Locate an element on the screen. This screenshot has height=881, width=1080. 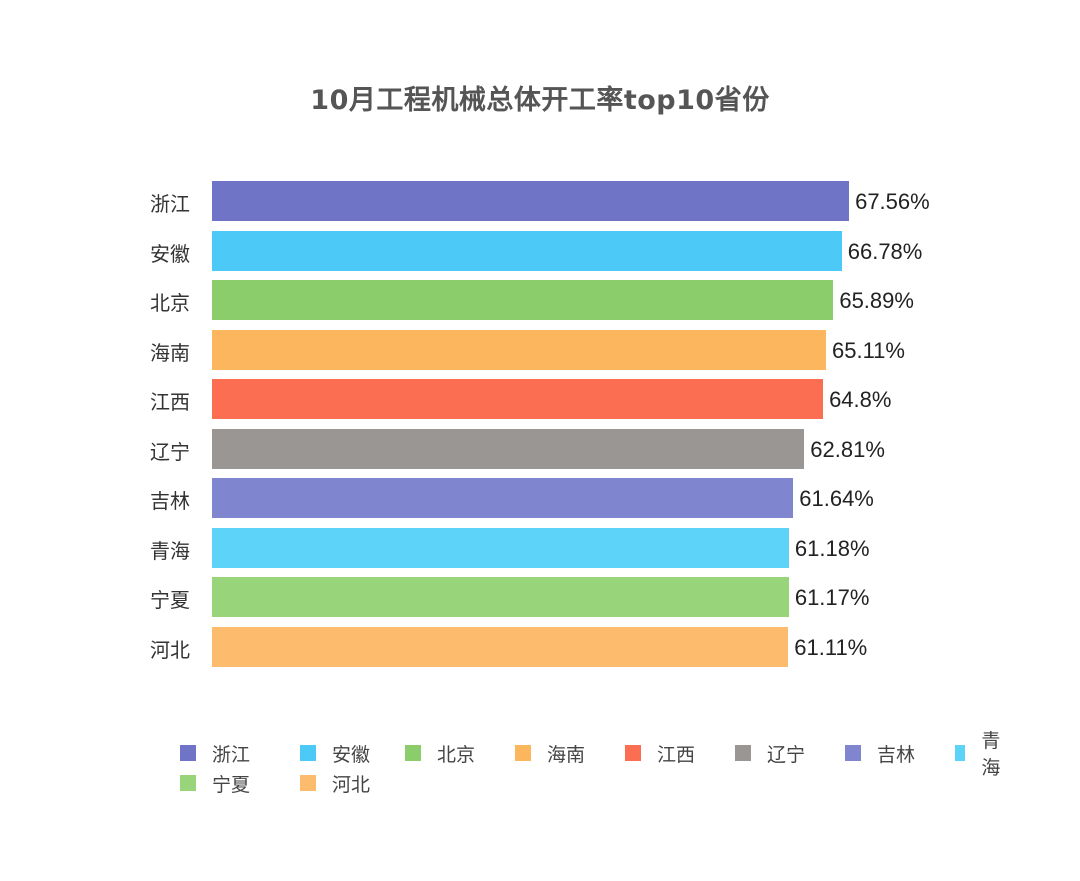
legend-item: 河北 is located at coordinates (335, 783).